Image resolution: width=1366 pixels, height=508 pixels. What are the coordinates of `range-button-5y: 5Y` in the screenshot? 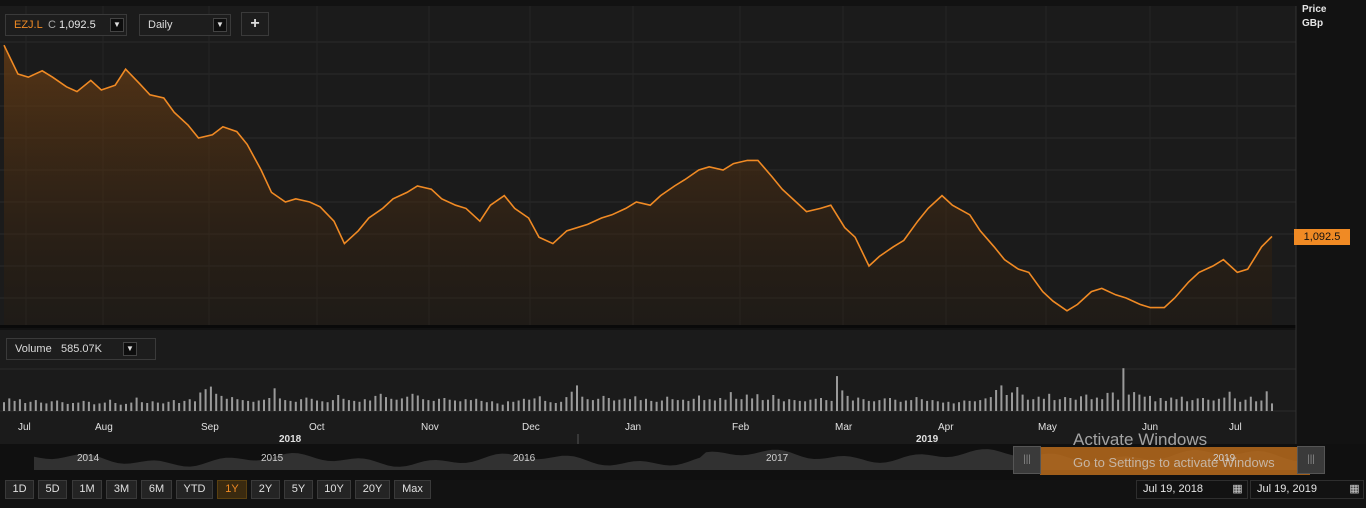 It's located at (298, 489).